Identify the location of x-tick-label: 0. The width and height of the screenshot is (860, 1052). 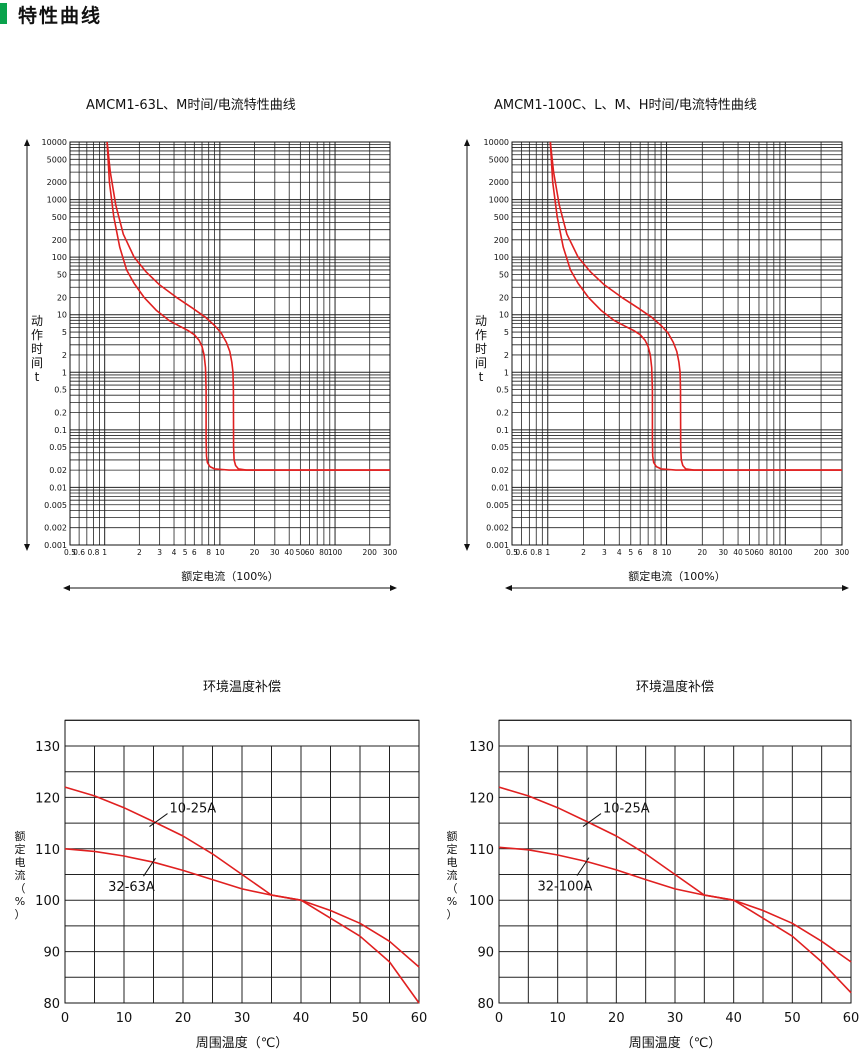
(499, 1018).